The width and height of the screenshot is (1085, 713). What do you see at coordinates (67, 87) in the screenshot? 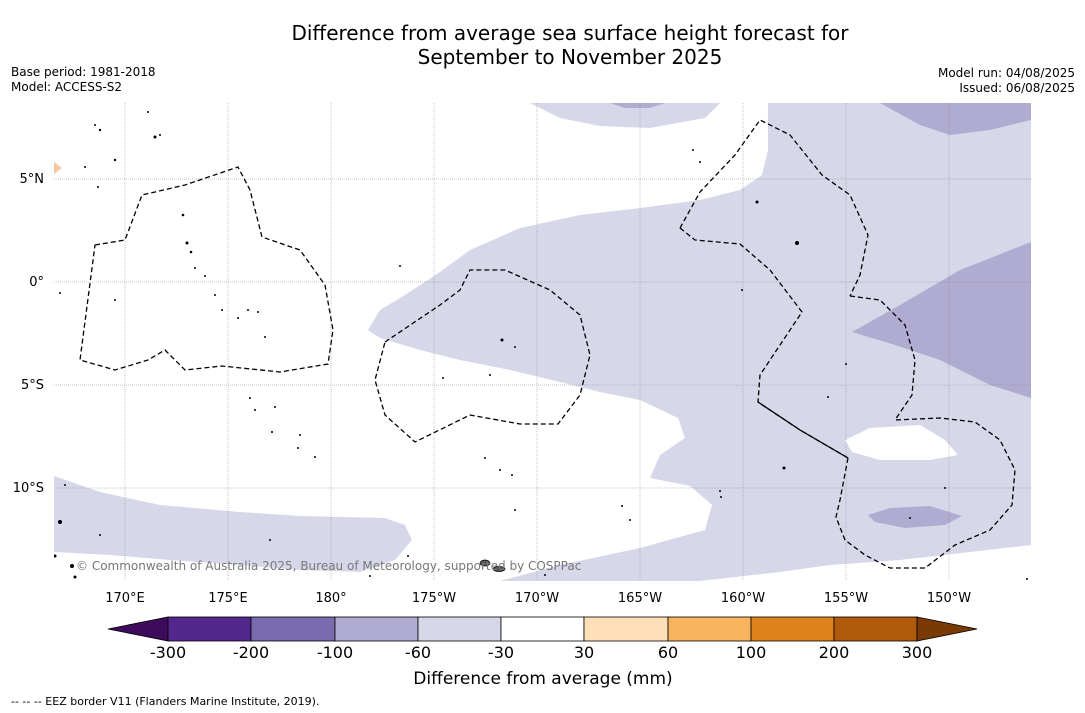
I see `model-name: Model: ACCESS-S2` at bounding box center [67, 87].